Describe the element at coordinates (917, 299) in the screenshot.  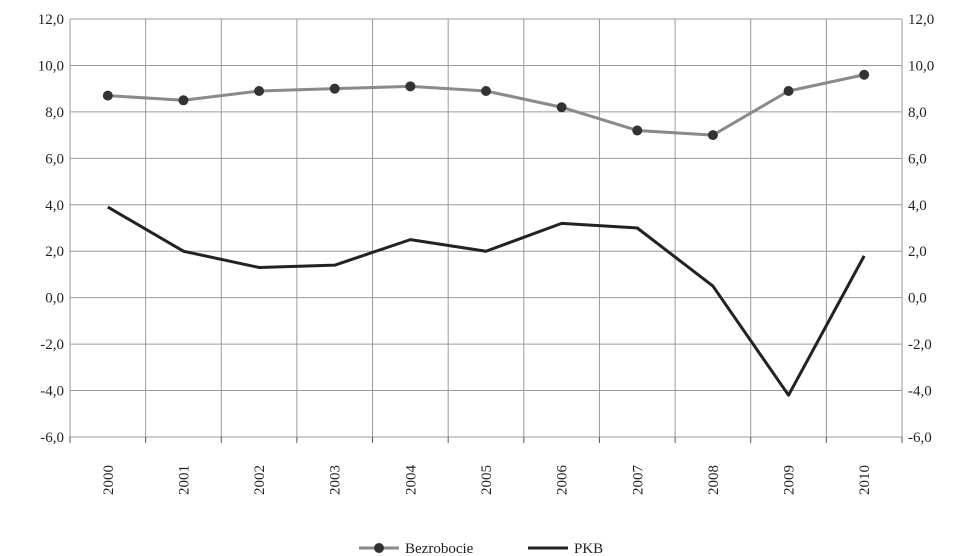
I see `y-tick-label-right: 0,0` at that location.